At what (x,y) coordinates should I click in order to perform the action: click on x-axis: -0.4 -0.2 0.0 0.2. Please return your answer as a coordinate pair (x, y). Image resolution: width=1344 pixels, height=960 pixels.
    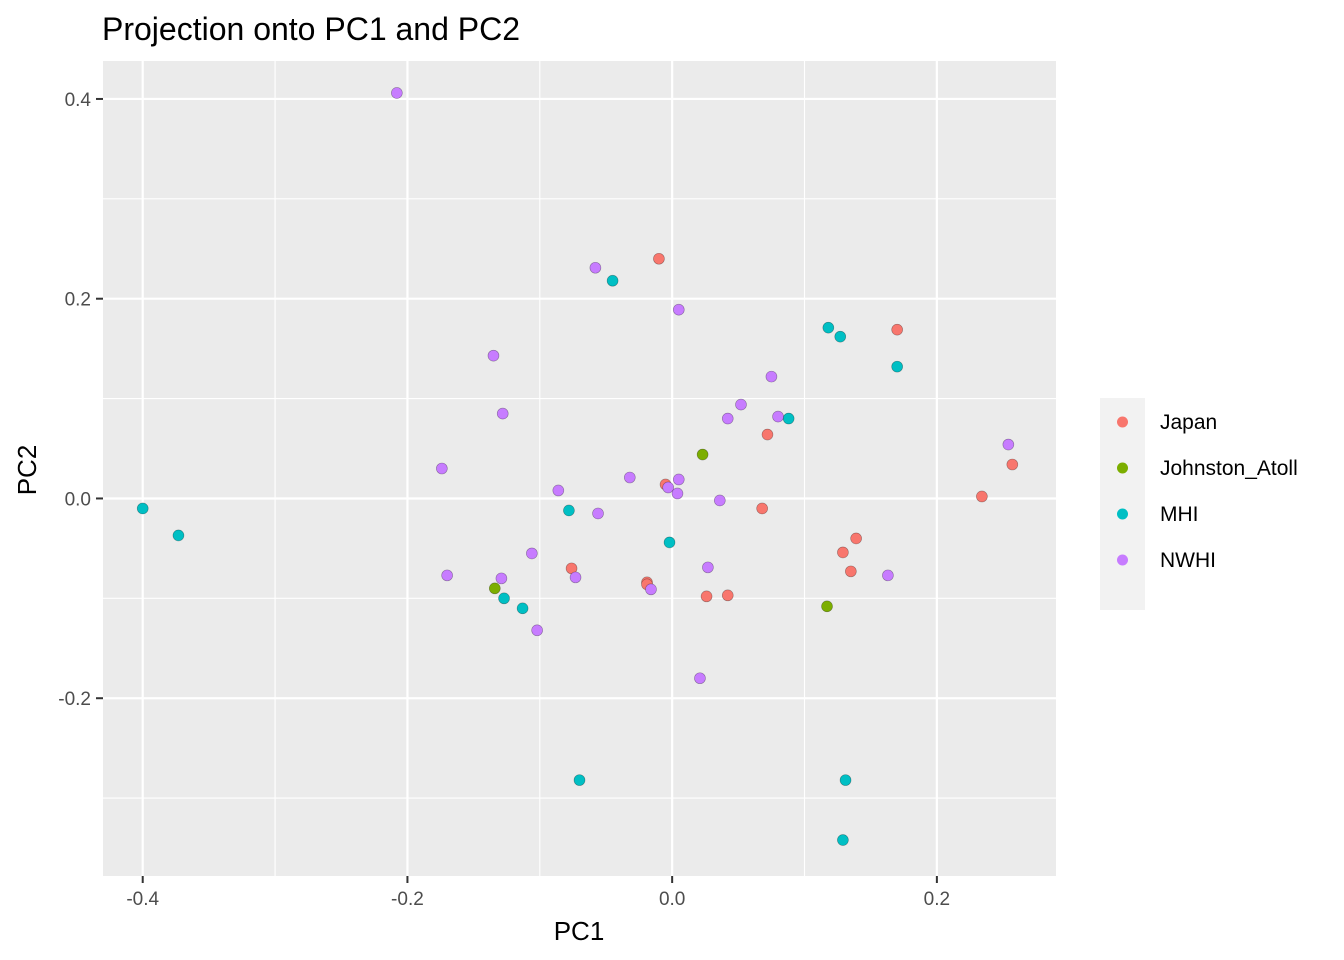
    Looking at the image, I should click on (538, 893).